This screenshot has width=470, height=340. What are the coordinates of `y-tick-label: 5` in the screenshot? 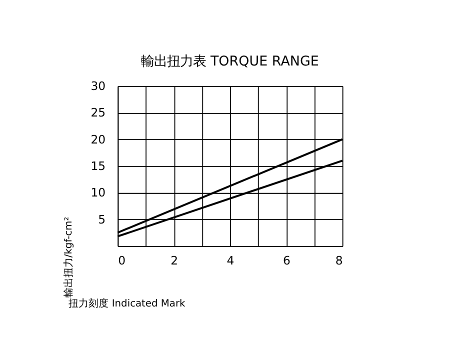 It's located at (102, 219).